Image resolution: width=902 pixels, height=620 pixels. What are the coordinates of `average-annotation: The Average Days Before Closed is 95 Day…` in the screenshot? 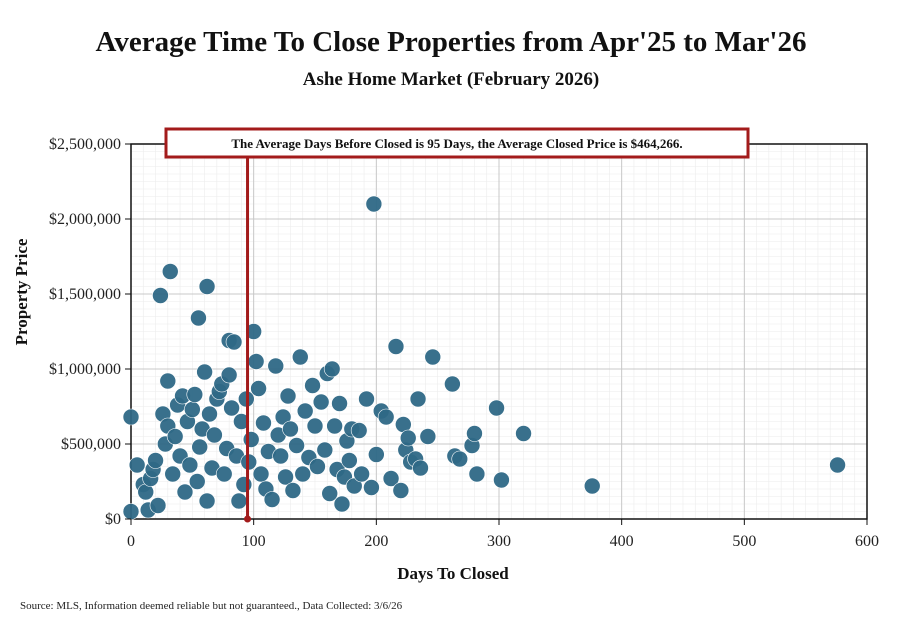 It's located at (457, 143).